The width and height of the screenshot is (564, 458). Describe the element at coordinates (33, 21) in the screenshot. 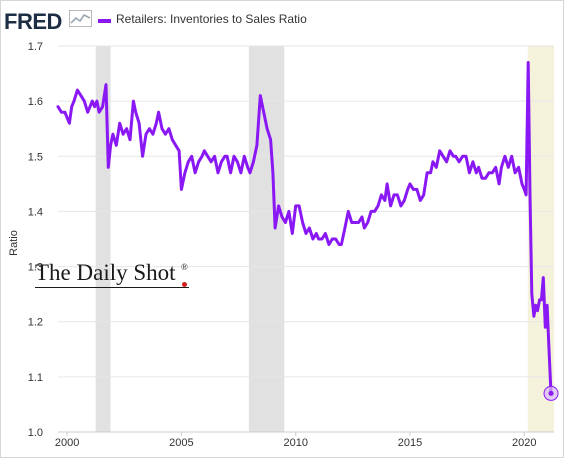

I see `fred-logo: FRED` at that location.